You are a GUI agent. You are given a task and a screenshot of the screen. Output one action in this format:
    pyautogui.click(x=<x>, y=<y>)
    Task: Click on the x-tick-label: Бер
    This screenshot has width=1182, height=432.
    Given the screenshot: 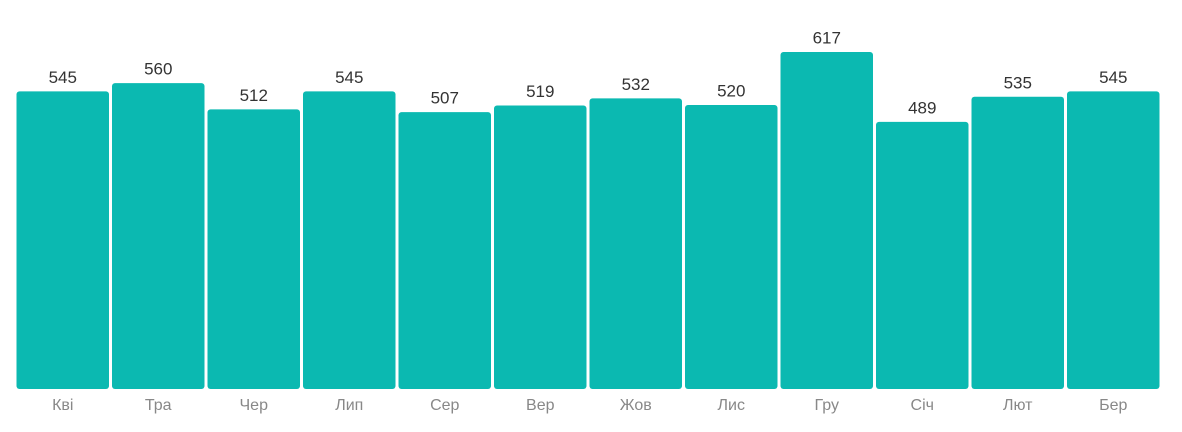 What is the action you would take?
    pyautogui.click(x=1113, y=405)
    